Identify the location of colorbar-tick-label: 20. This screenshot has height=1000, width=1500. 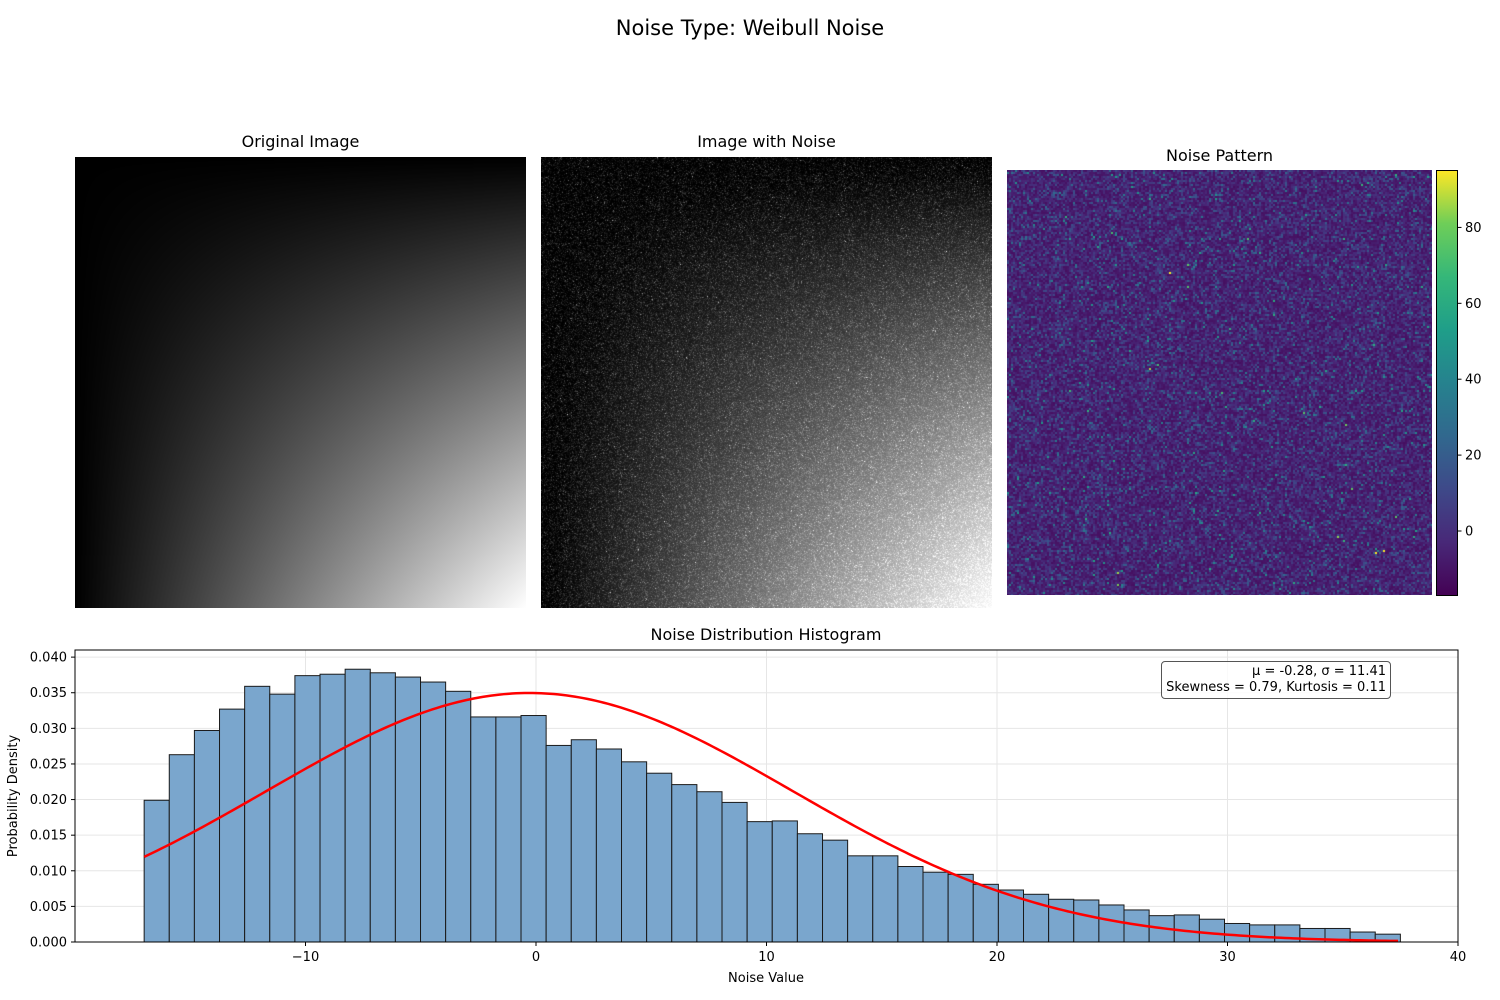
(1473, 456).